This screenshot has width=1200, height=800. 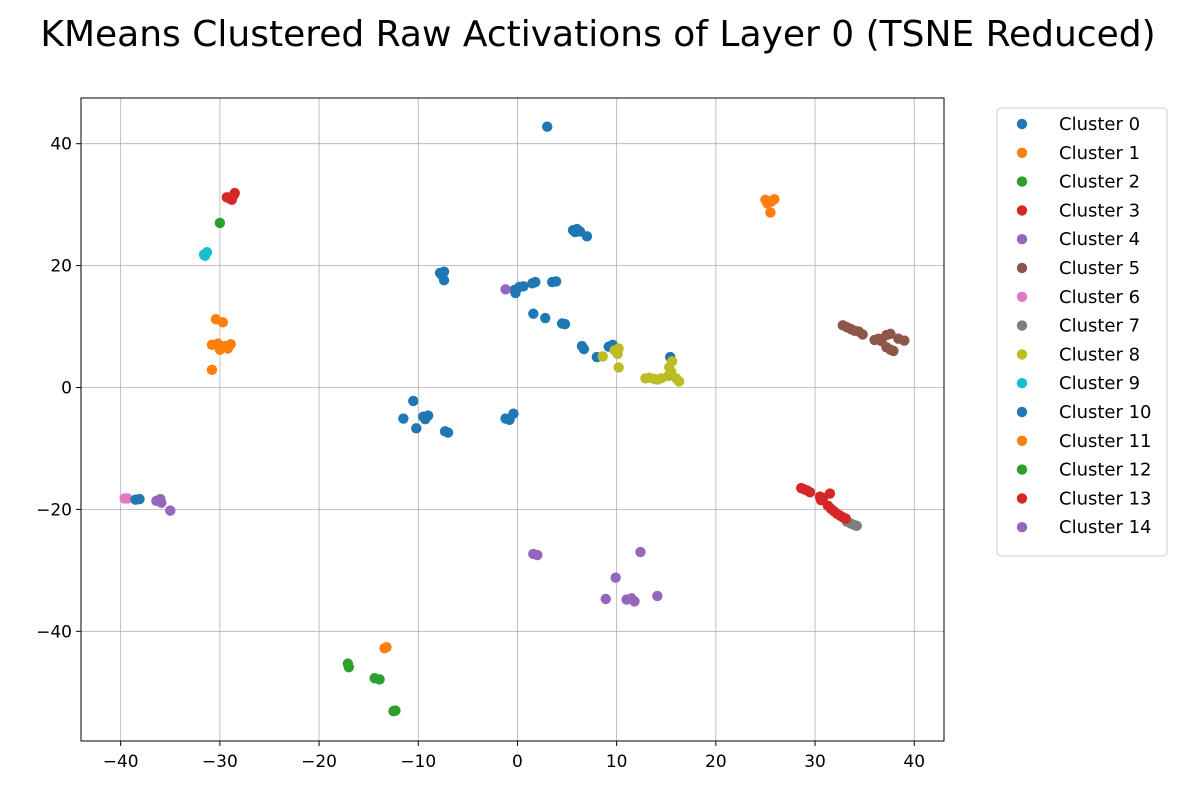 What do you see at coordinates (66, 389) in the screenshot?
I see `y-tick-label: 0` at bounding box center [66, 389].